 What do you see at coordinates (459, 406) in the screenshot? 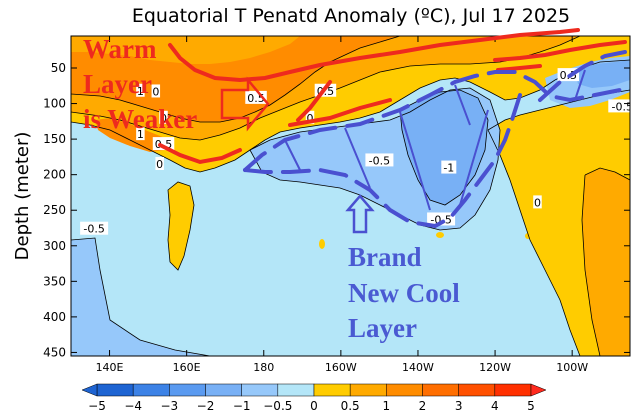
I see `colorbar-label: 3` at bounding box center [459, 406].